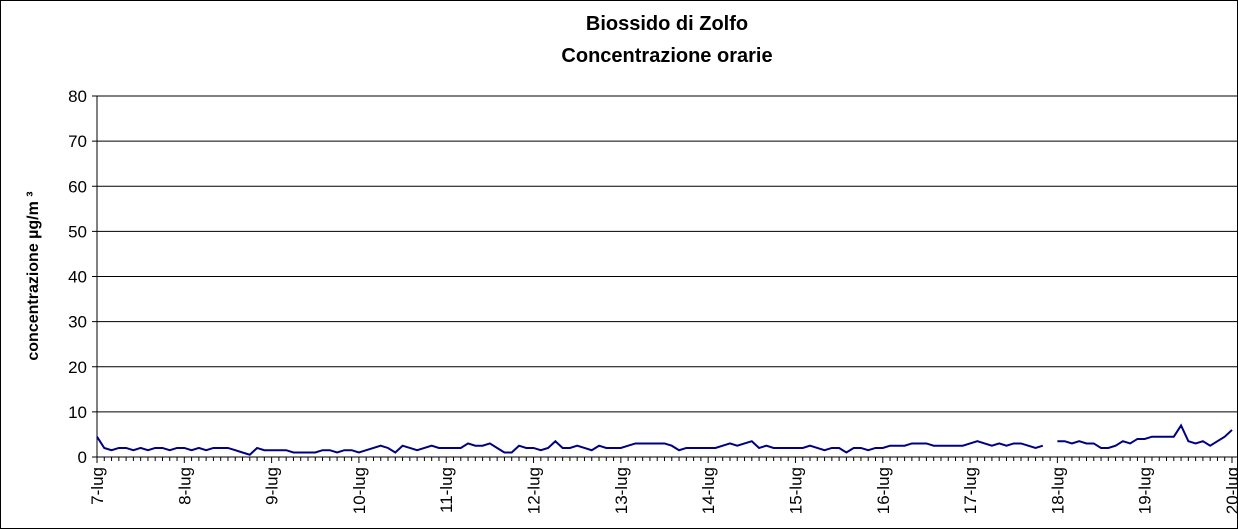  I want to click on x-tick-label: 8-lug, so click(184, 486).